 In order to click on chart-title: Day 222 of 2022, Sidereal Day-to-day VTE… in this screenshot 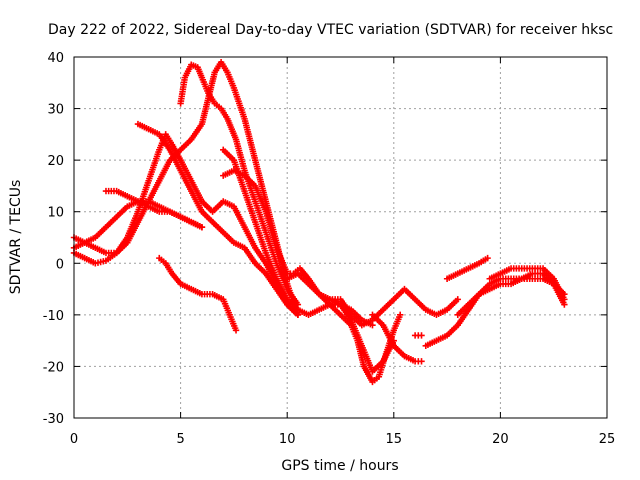, I will do `click(330, 30)`.